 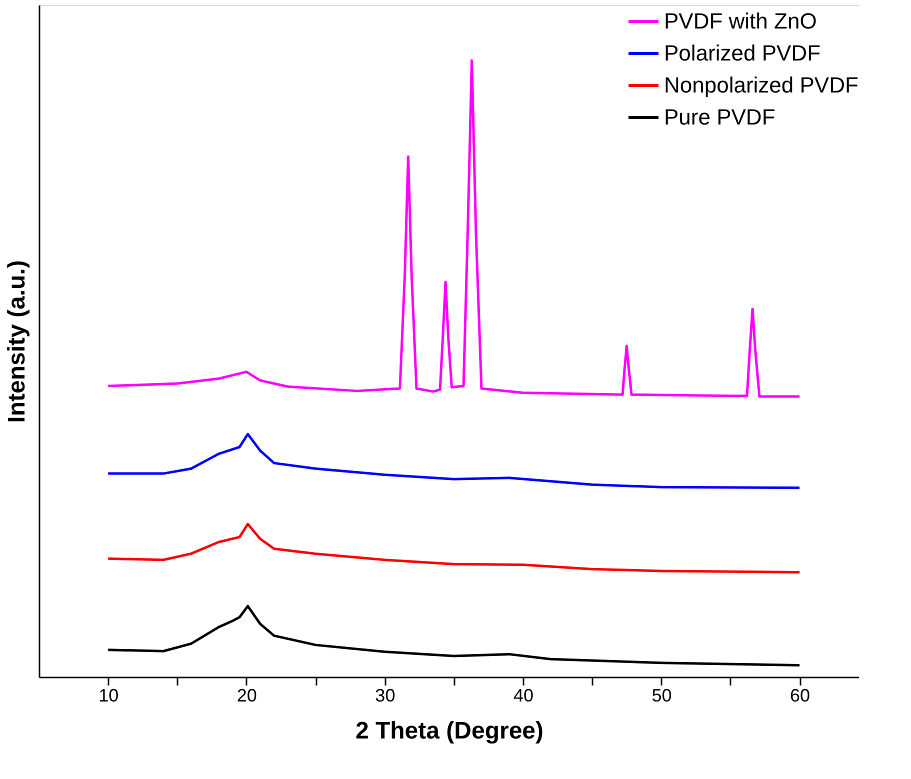 I want to click on legend-label: Polarized PVDF, so click(x=742, y=53).